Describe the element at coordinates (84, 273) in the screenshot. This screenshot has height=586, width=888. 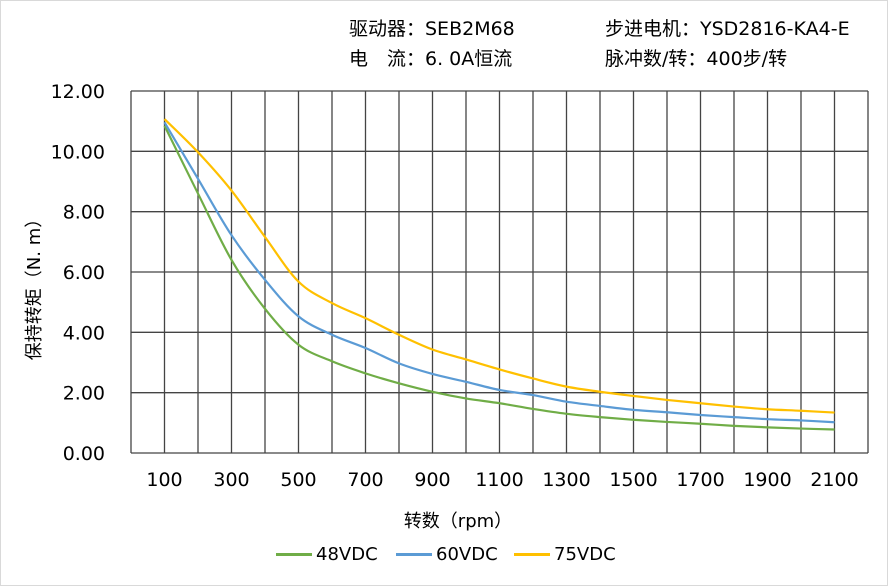
I see `y-tick-label: 6.00` at that location.